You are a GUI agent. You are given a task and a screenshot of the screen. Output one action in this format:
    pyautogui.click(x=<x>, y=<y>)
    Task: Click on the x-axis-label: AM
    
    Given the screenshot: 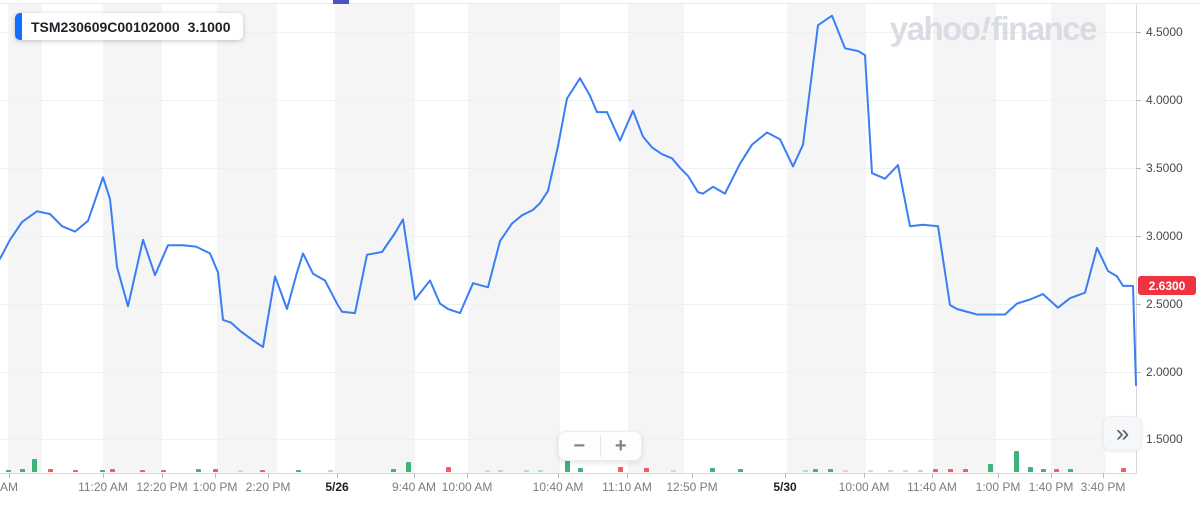 What is the action you would take?
    pyautogui.click(x=9, y=487)
    